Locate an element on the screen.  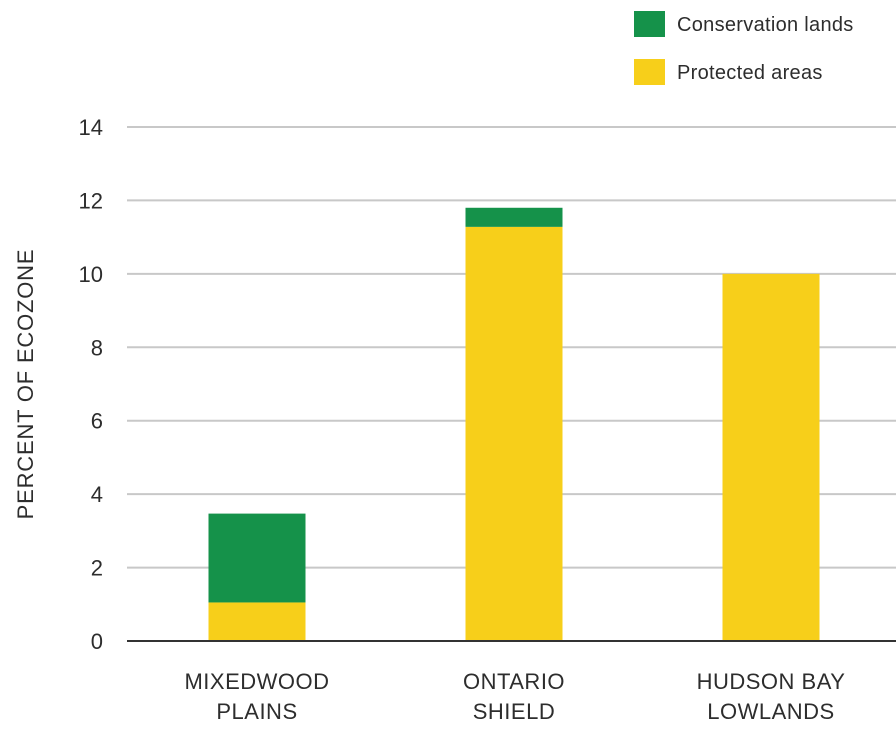
x-category-label: ONTARIO SHIELD is located at coordinates (514, 696).